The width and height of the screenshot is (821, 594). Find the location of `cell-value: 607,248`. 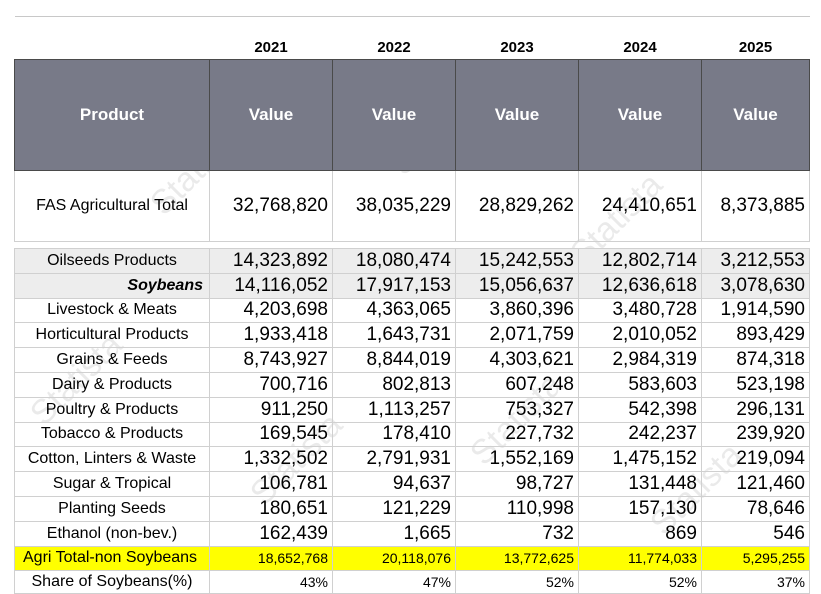

cell-value: 607,248 is located at coordinates (517, 384).